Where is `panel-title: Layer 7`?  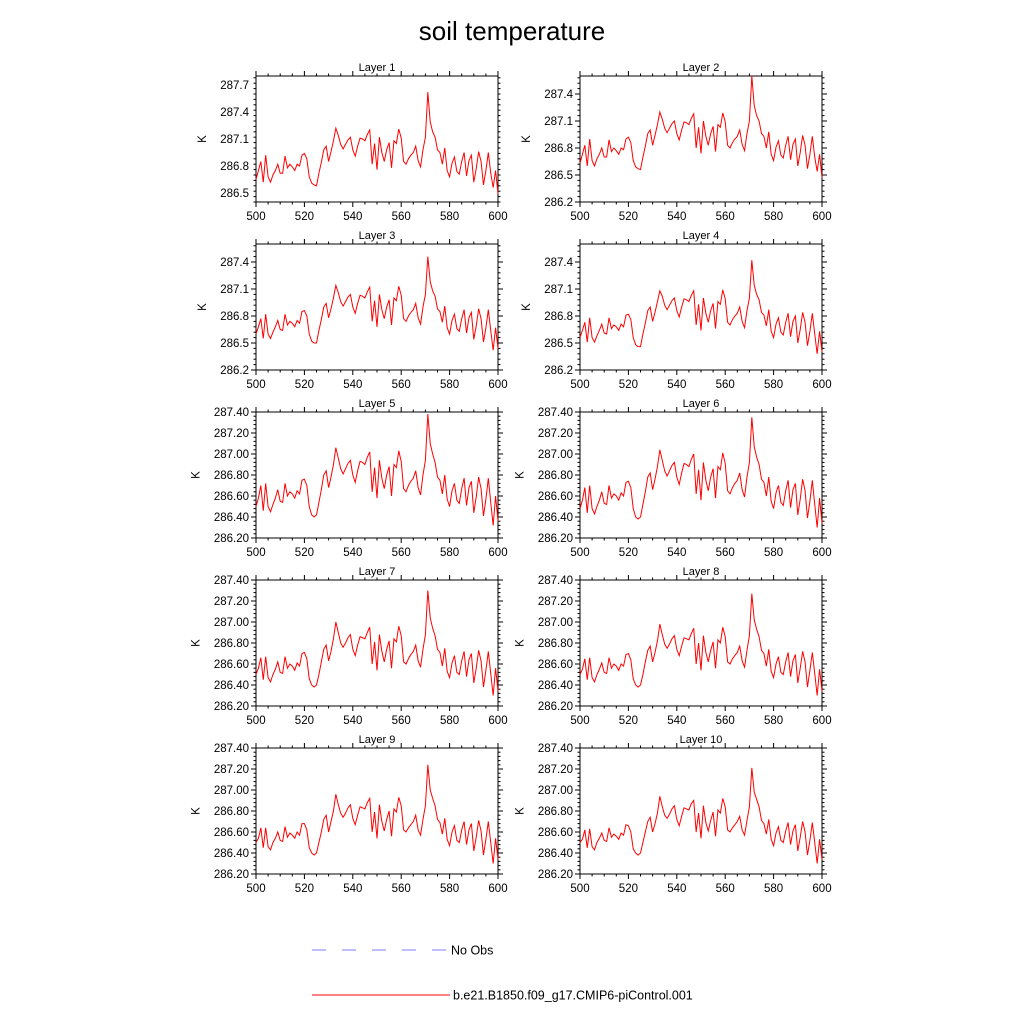 panel-title: Layer 7 is located at coordinates (377, 572).